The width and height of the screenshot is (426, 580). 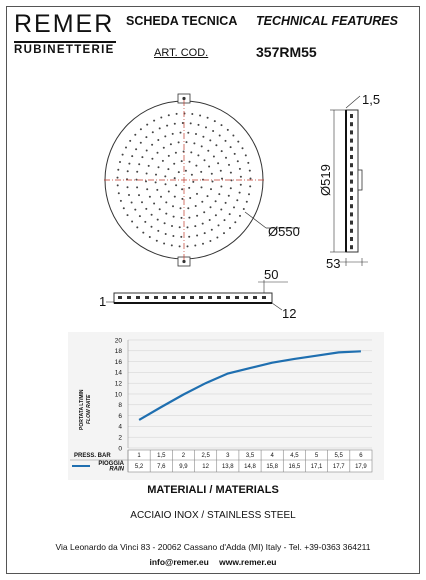 I want to click on footer-contacts: info@remer.eu www.remer.eu, so click(x=213, y=562).